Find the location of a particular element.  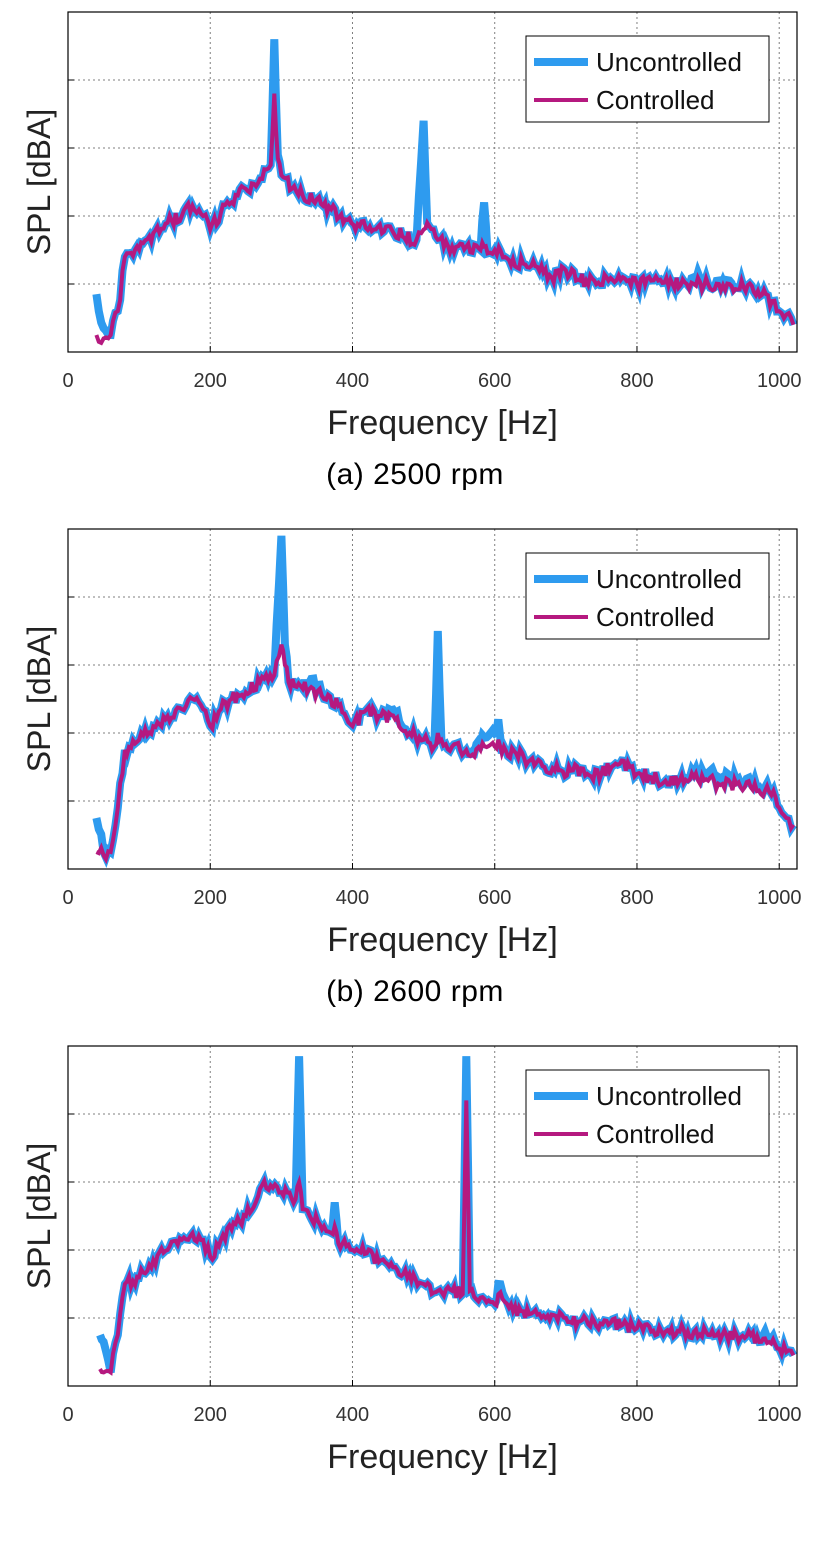

chart-caption-b: (b) 2600 rpm is located at coordinates (415, 991).